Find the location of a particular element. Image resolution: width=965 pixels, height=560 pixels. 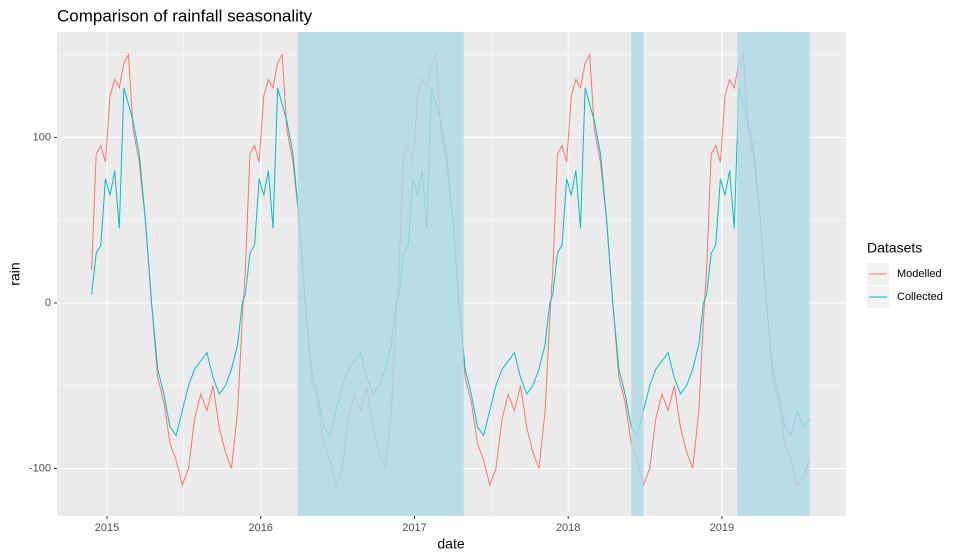

x-tick-label: 2015 is located at coordinates (107, 528).